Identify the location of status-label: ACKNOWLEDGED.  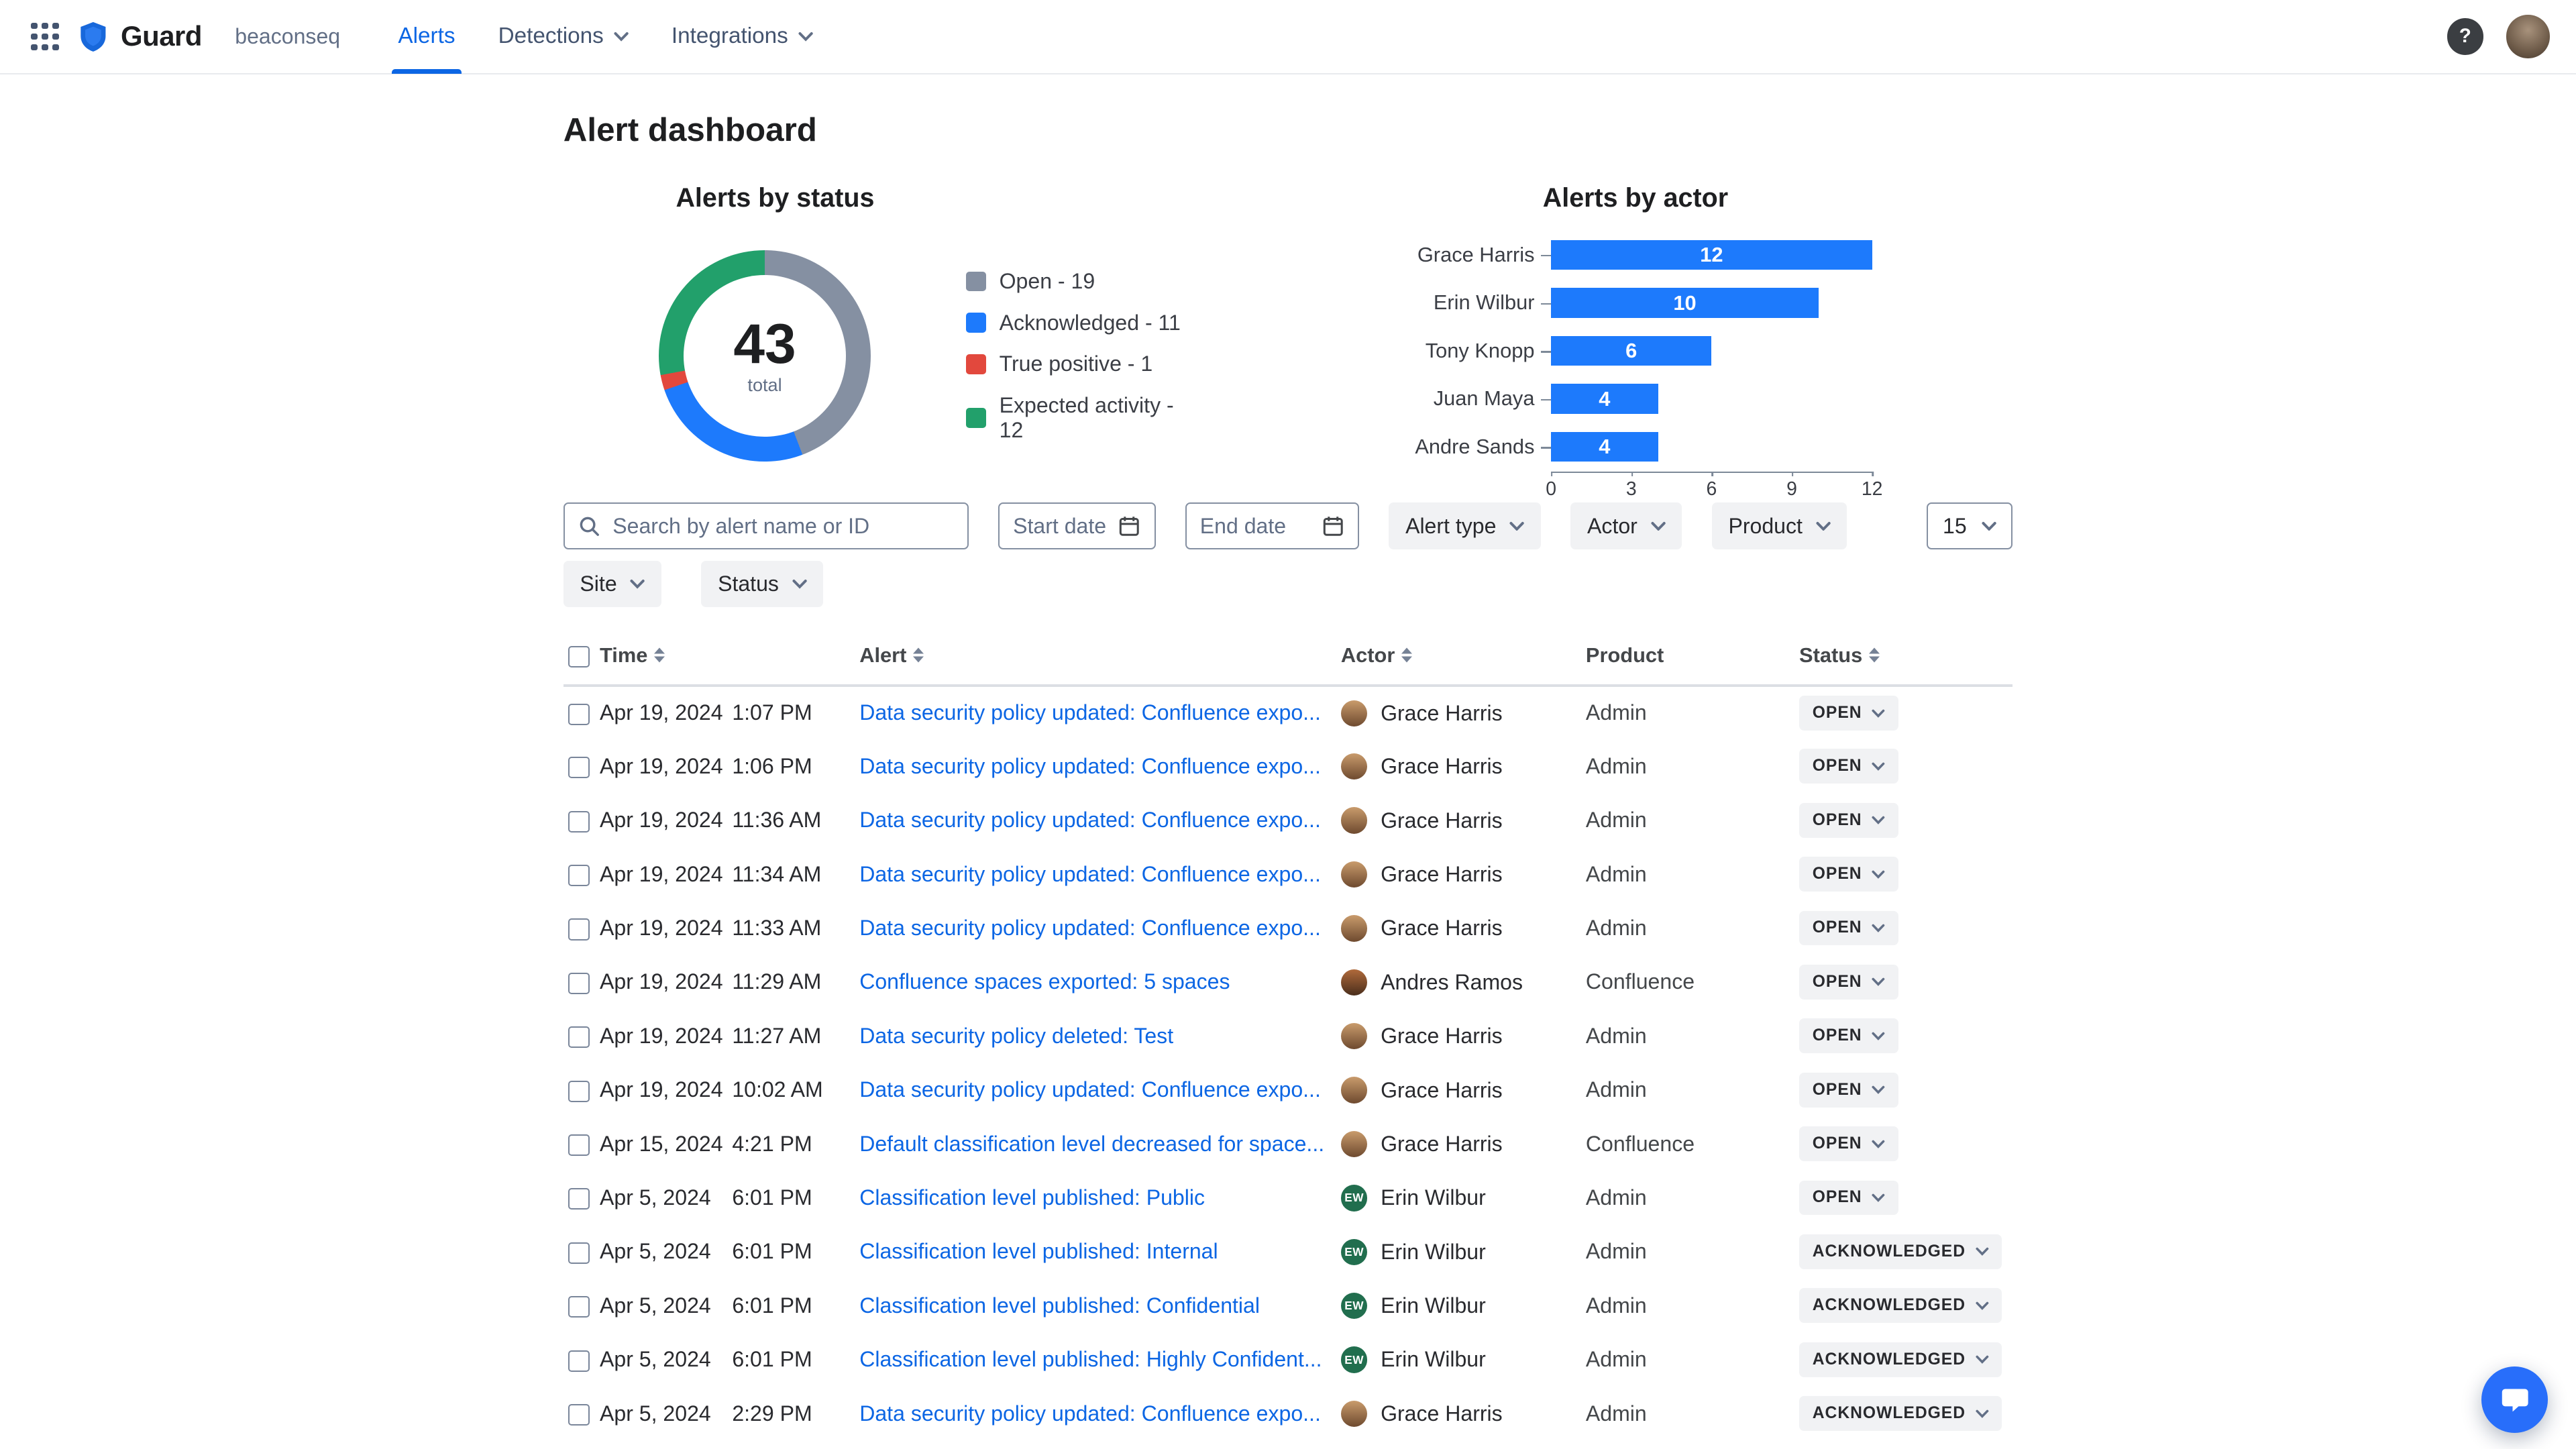
(1889, 1305).